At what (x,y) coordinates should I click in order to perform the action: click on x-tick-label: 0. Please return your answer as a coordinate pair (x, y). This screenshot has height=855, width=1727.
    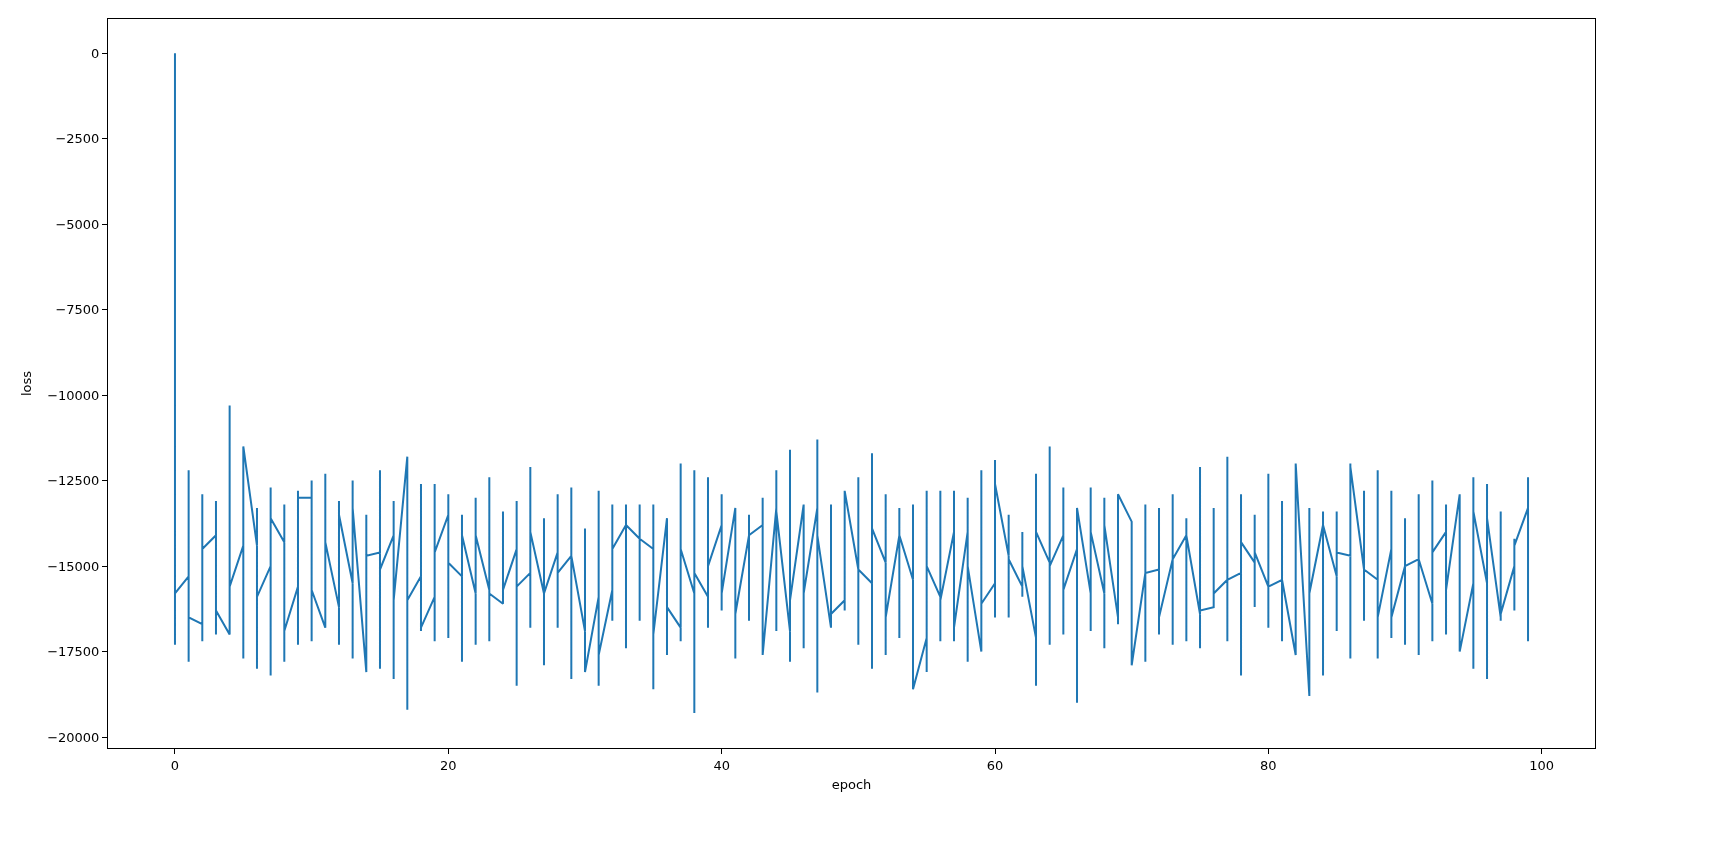
    Looking at the image, I should click on (175, 765).